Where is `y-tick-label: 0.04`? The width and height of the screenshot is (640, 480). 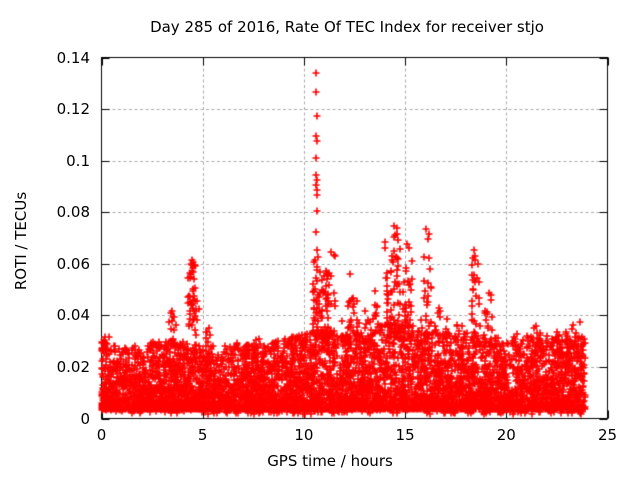 y-tick-label: 0.04 is located at coordinates (73, 315).